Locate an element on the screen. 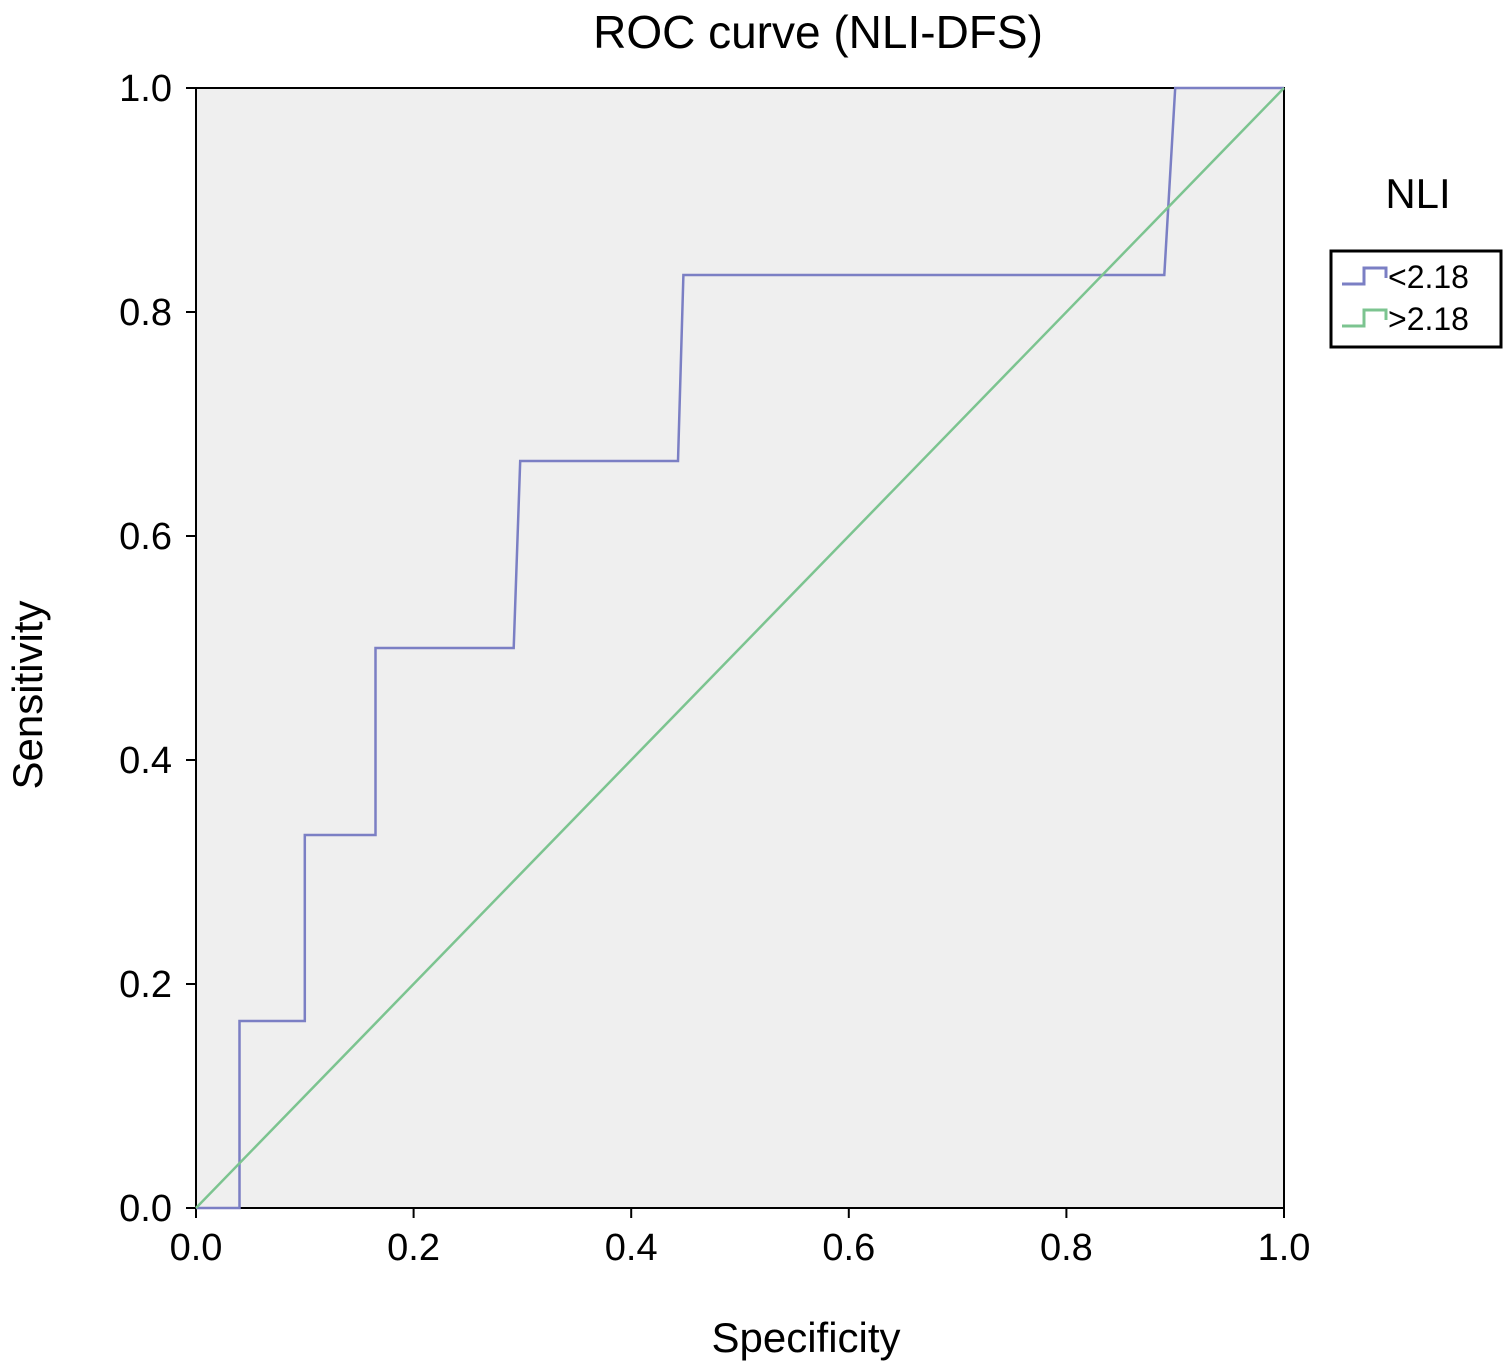 This screenshot has height=1367, width=1505. chart-title: ROC curve (NLI-DFS) is located at coordinates (818, 32).